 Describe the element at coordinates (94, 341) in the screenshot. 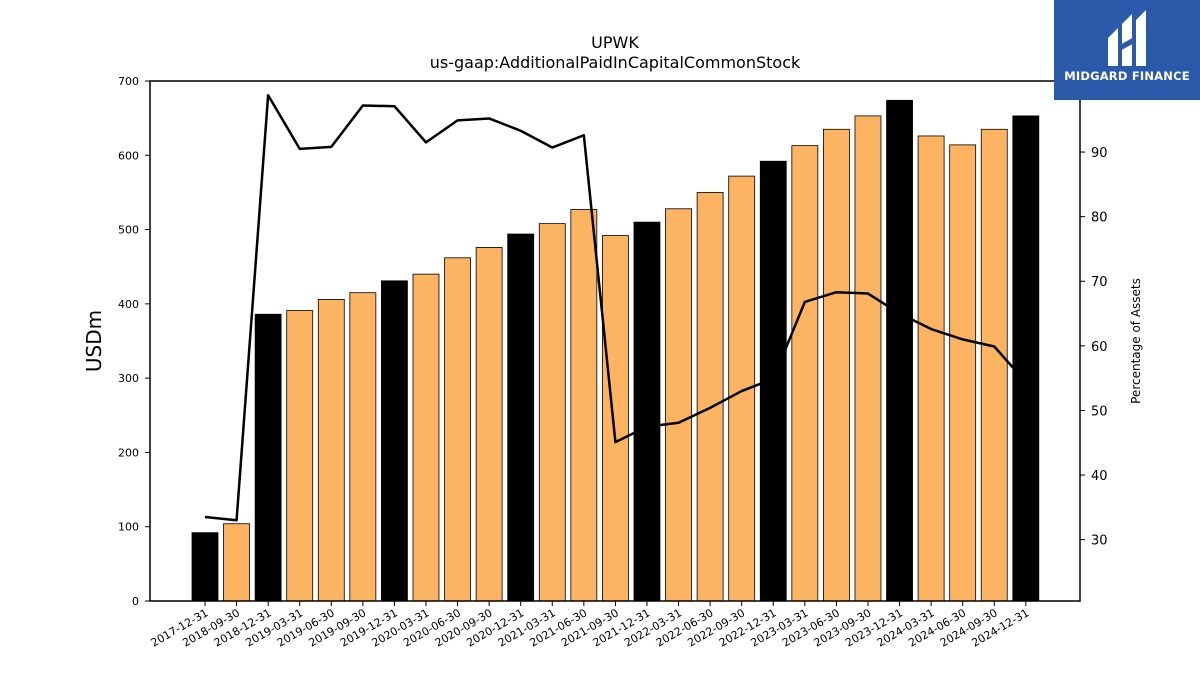

I see `y-axis-label: USDm` at that location.